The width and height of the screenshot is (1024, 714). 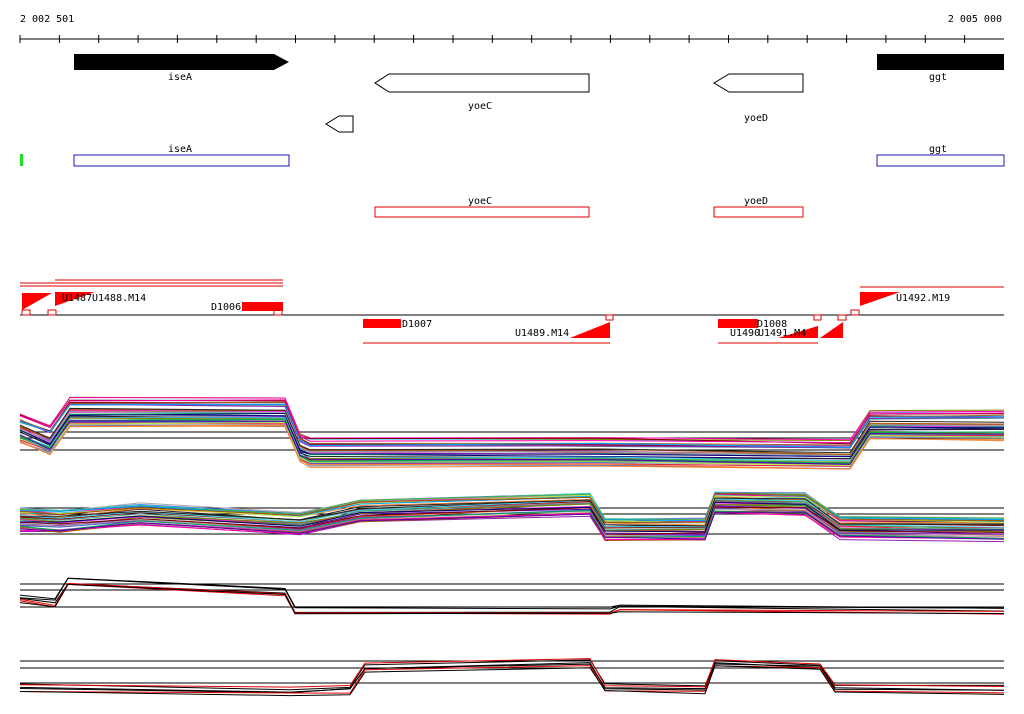 I want to click on gene-label-yoed: yoeD, so click(x=756, y=118).